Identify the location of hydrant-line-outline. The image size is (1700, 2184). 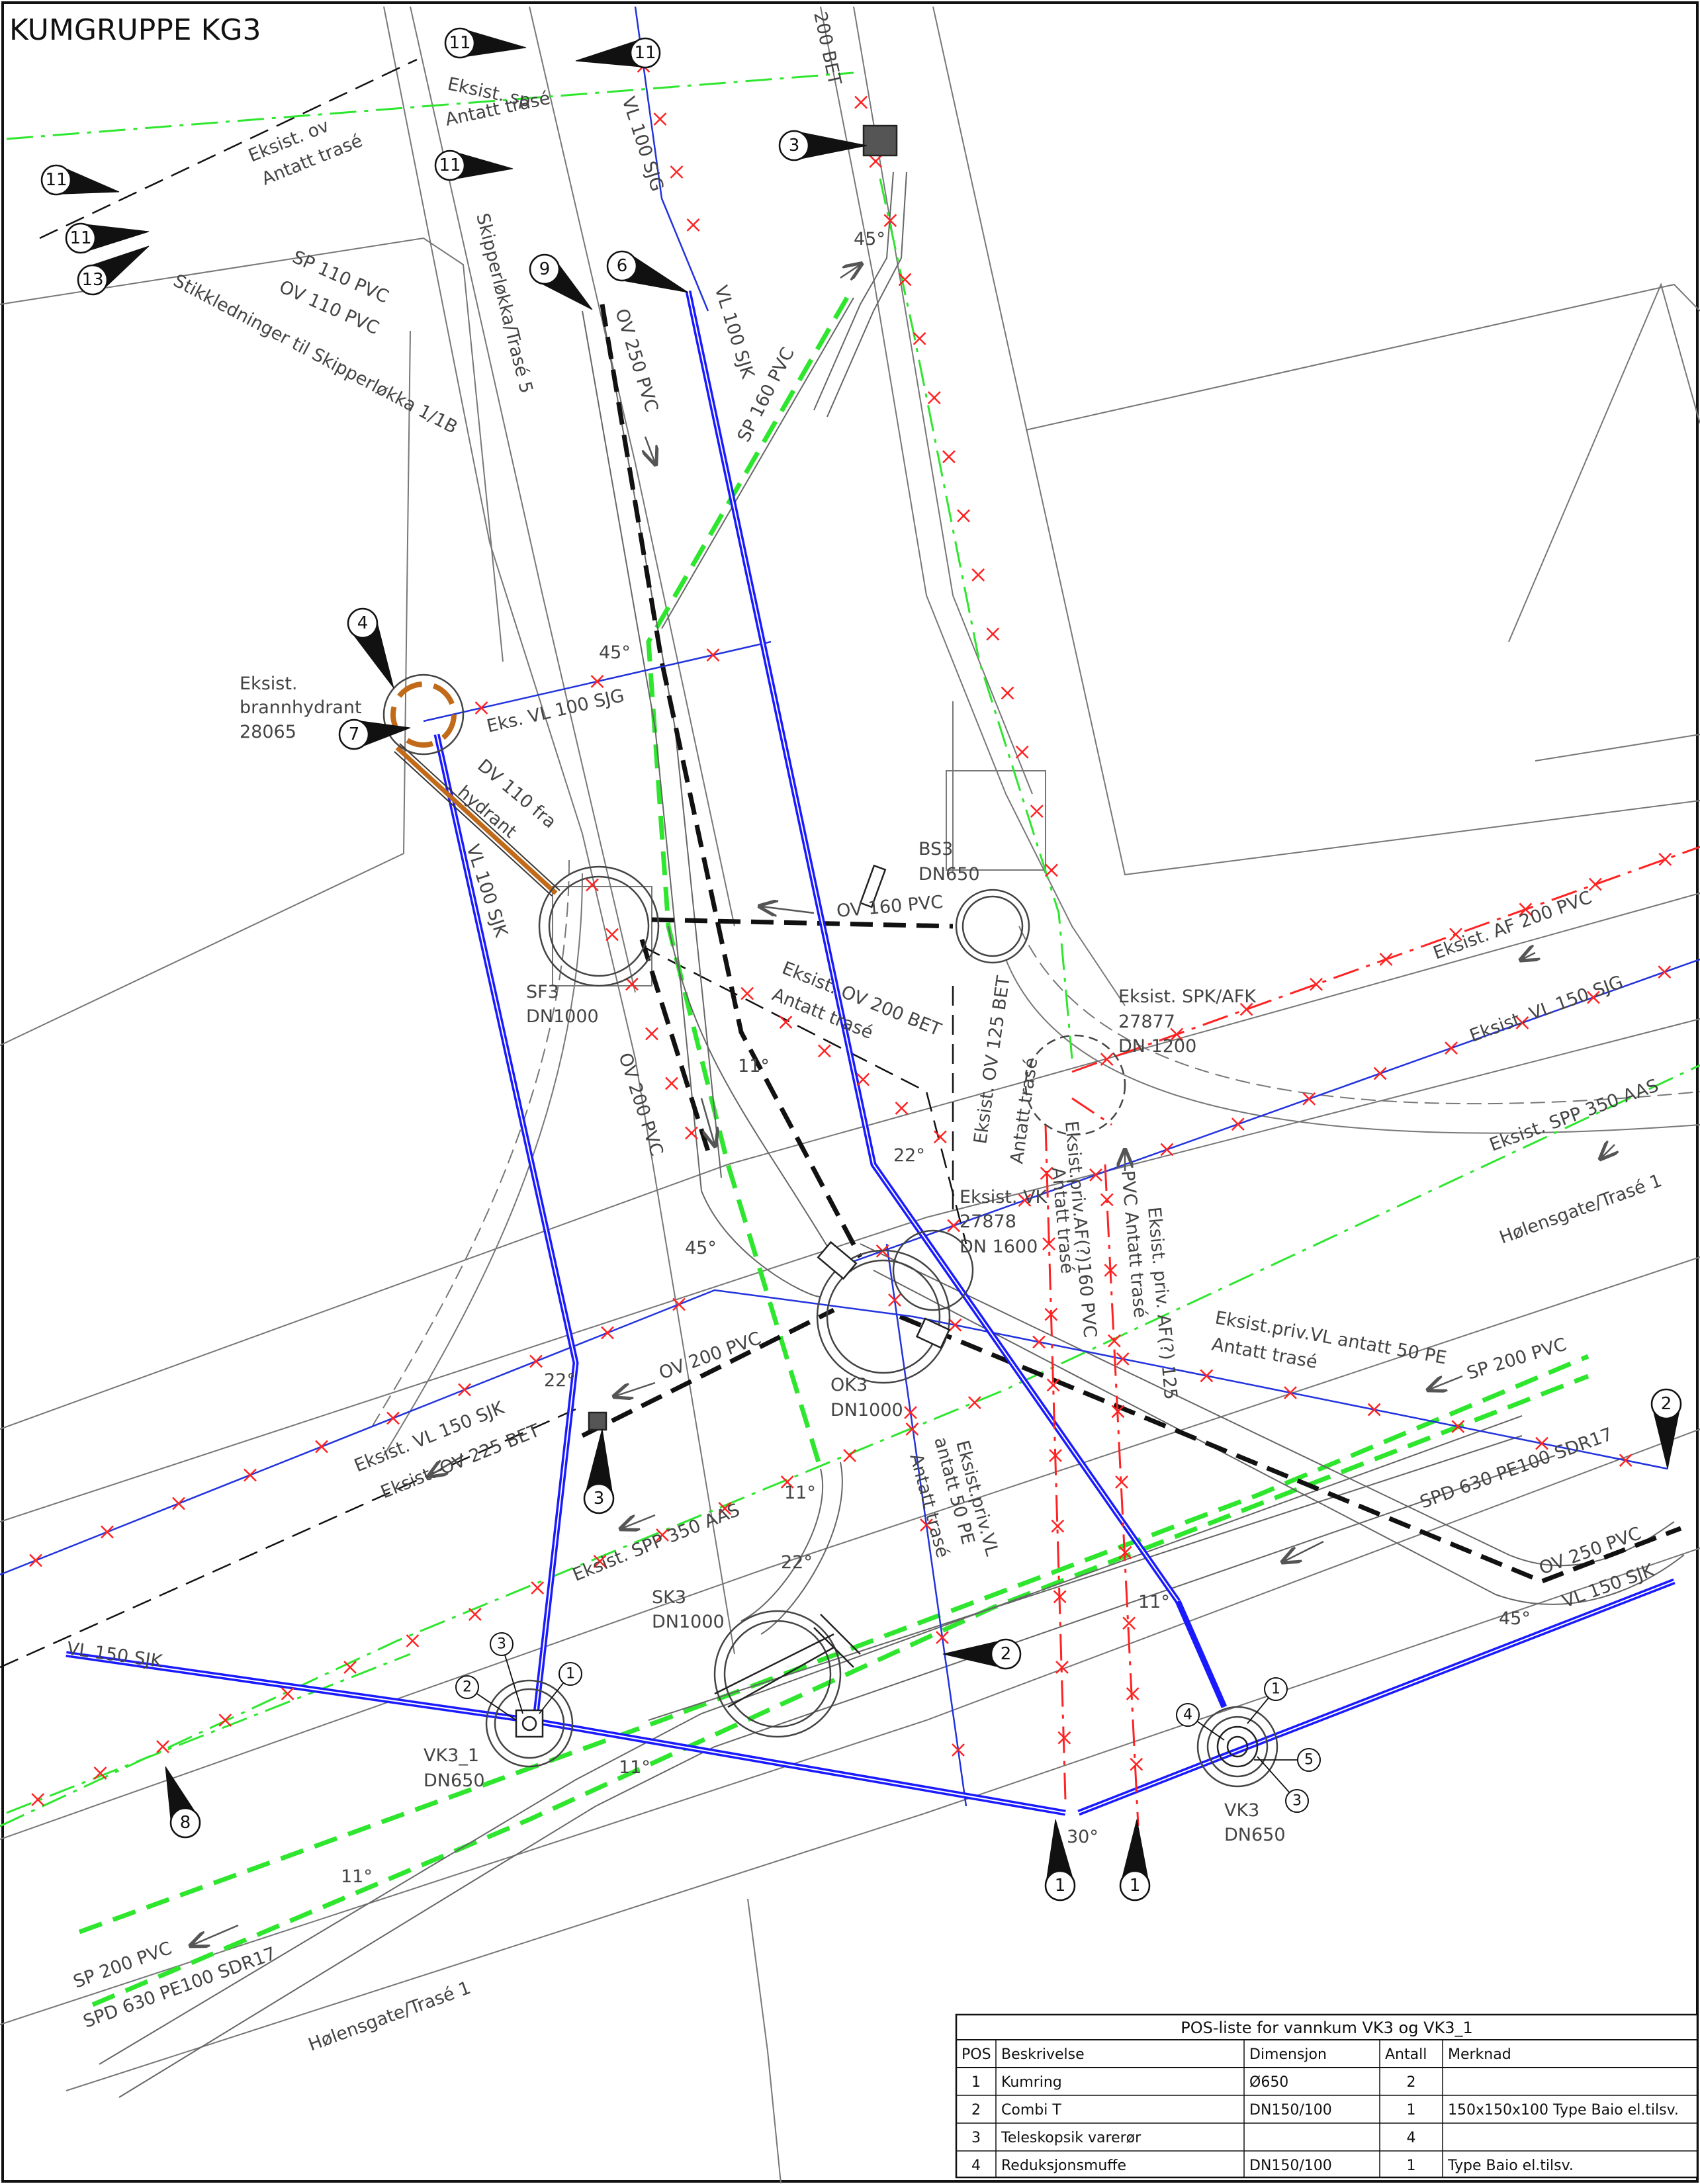
(477, 819).